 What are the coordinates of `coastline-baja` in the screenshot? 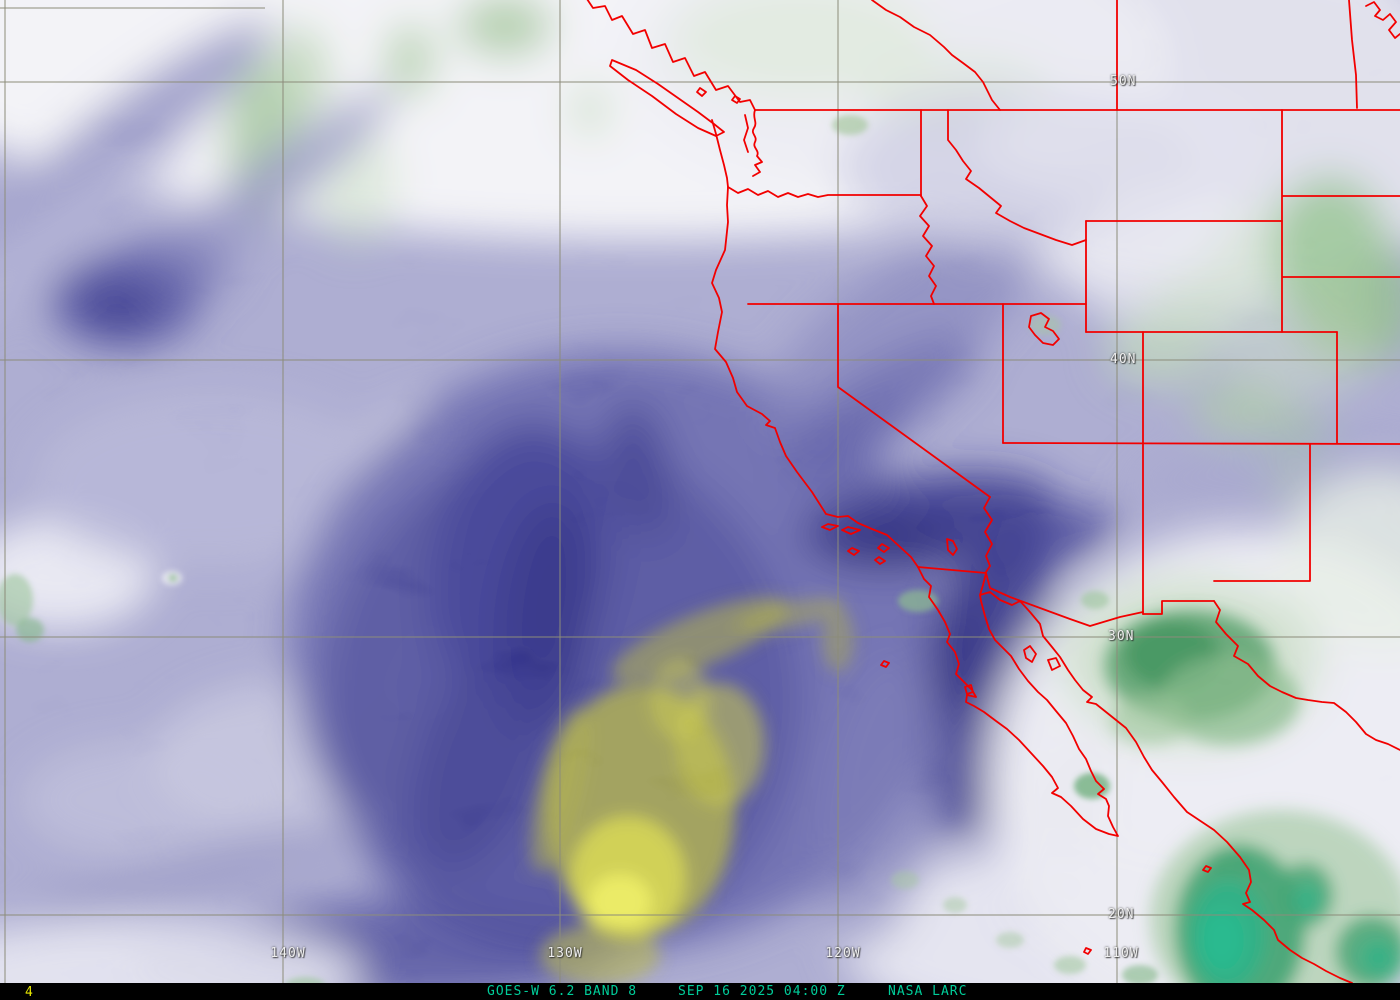 It's located at (1018, 701).